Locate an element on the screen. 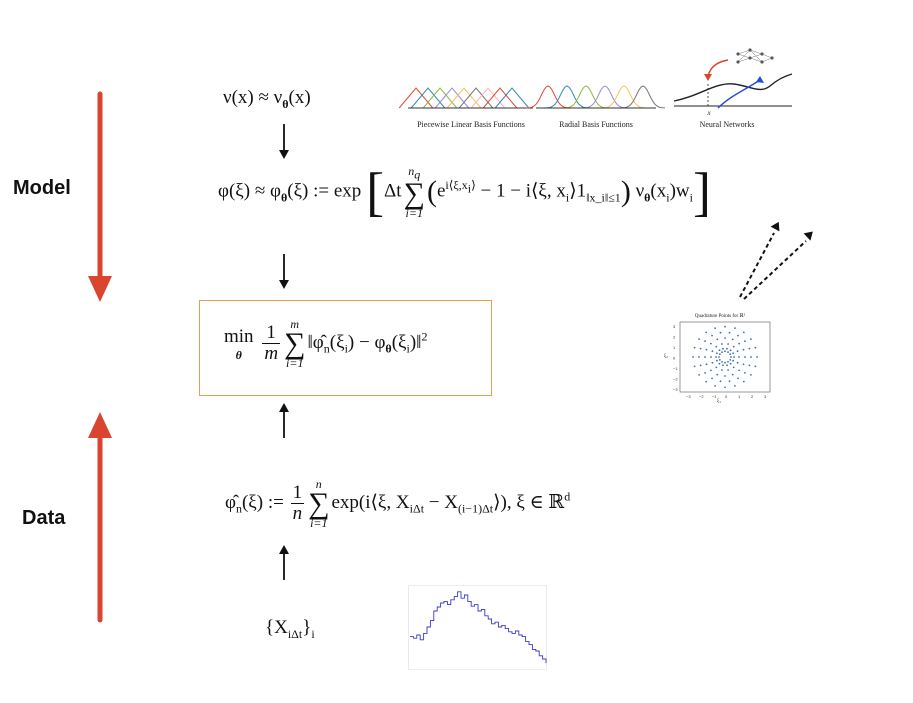  quadrature-x-tick: −2 is located at coordinates (701, 396).